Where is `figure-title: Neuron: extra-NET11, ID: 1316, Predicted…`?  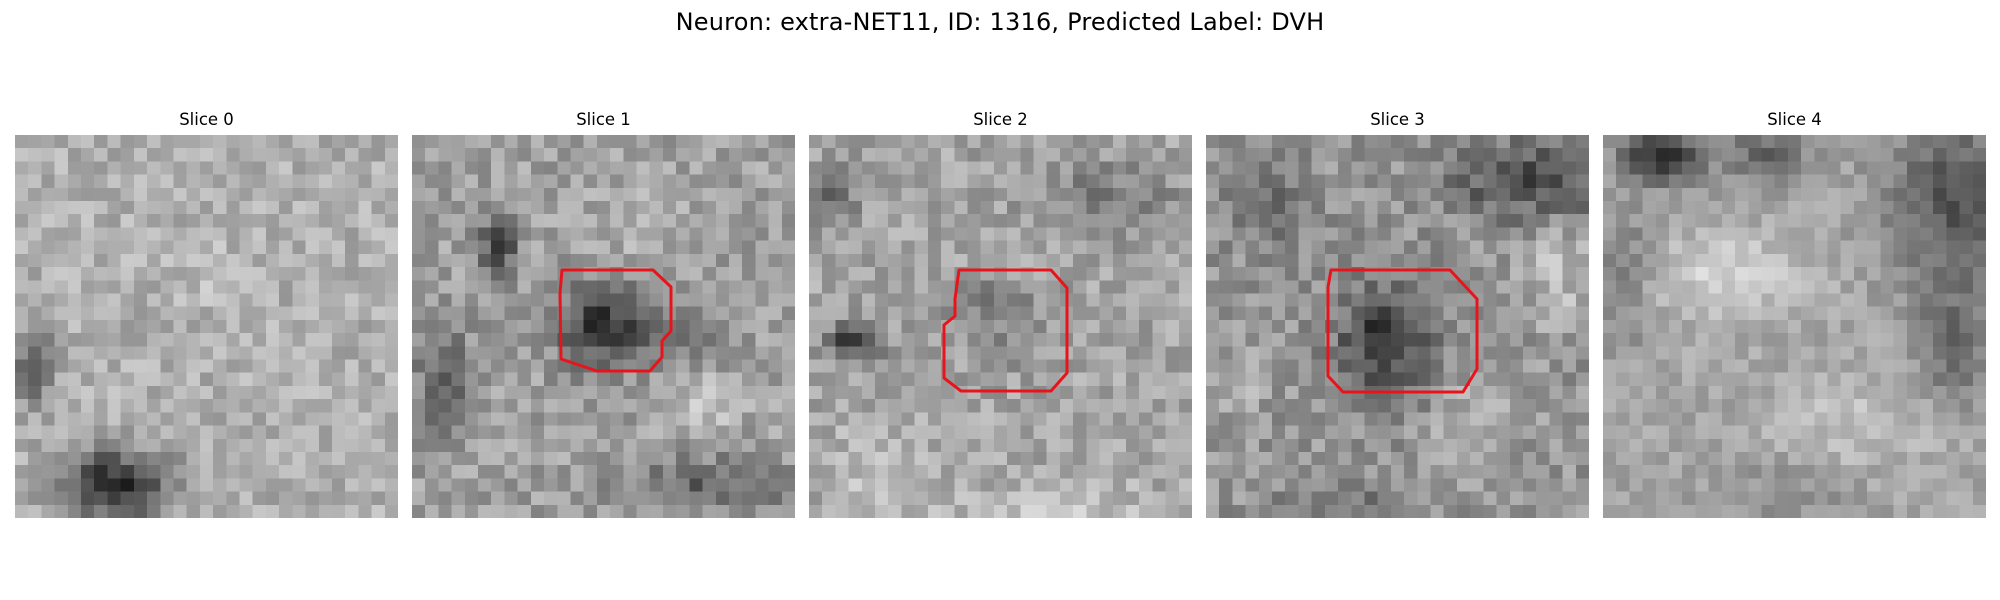 figure-title: Neuron: extra-NET11, ID: 1316, Predicted… is located at coordinates (1000, 22).